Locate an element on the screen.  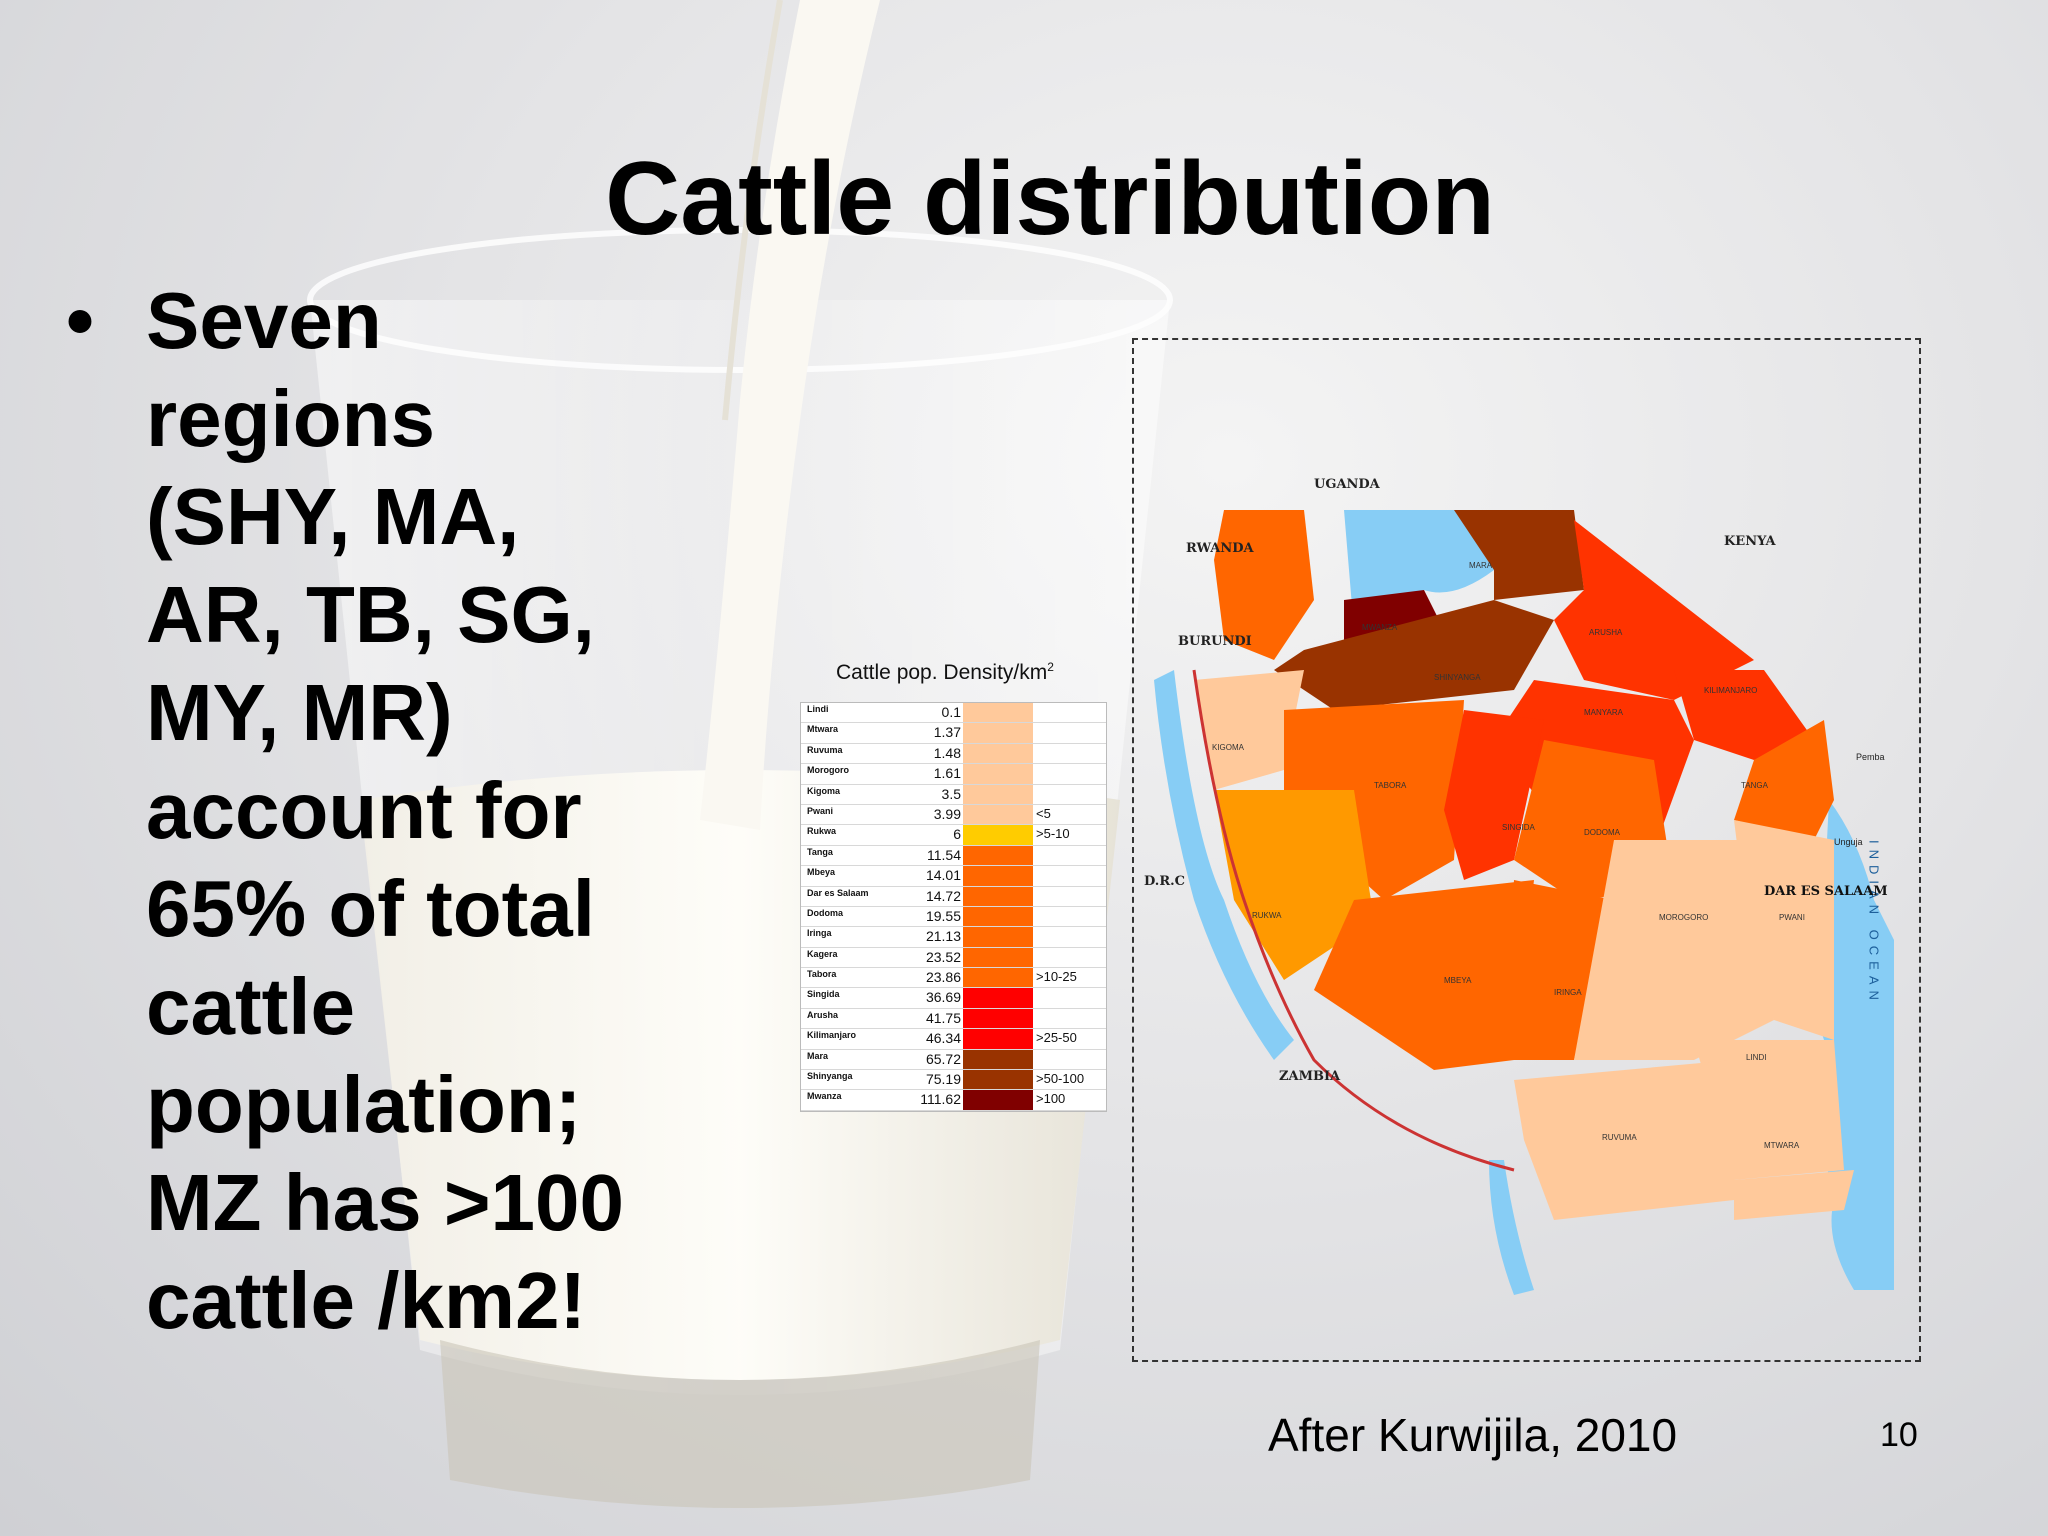
legend-row: Dodoma 19.55 is located at coordinates (953, 917).